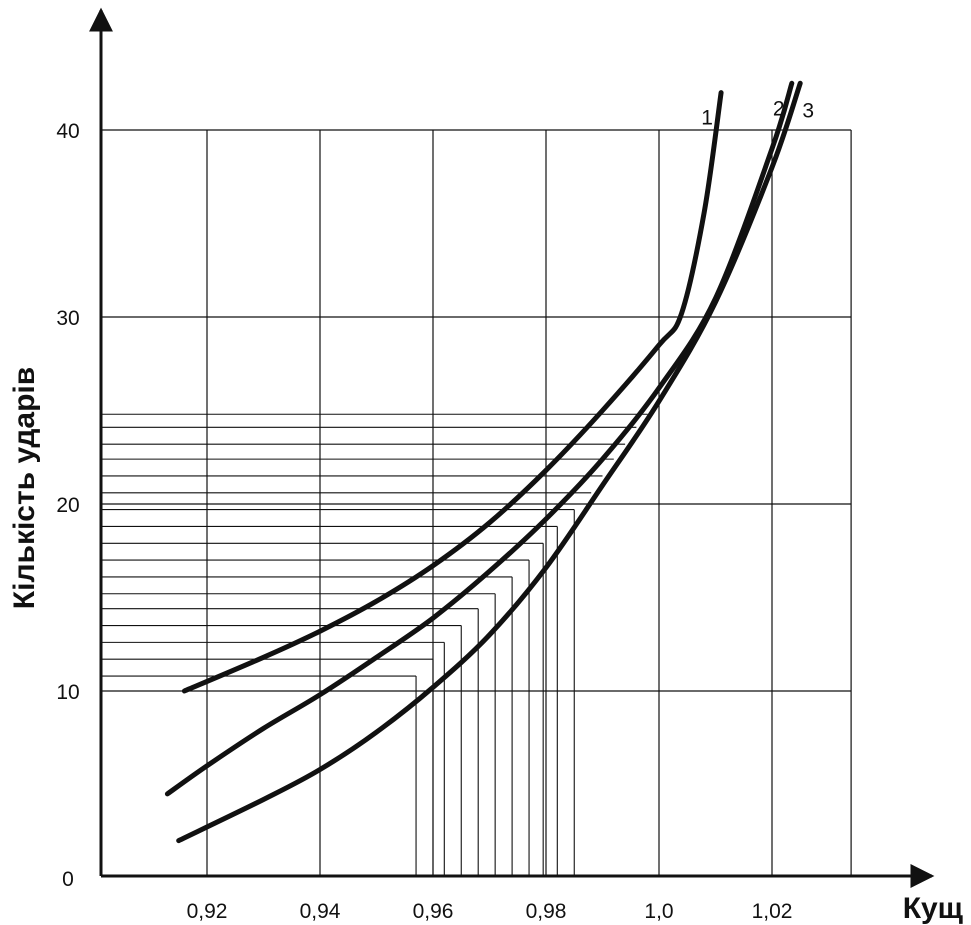 This screenshot has width=971, height=925. Describe the element at coordinates (707, 118) in the screenshot. I see `curve-label-1: 1` at that location.